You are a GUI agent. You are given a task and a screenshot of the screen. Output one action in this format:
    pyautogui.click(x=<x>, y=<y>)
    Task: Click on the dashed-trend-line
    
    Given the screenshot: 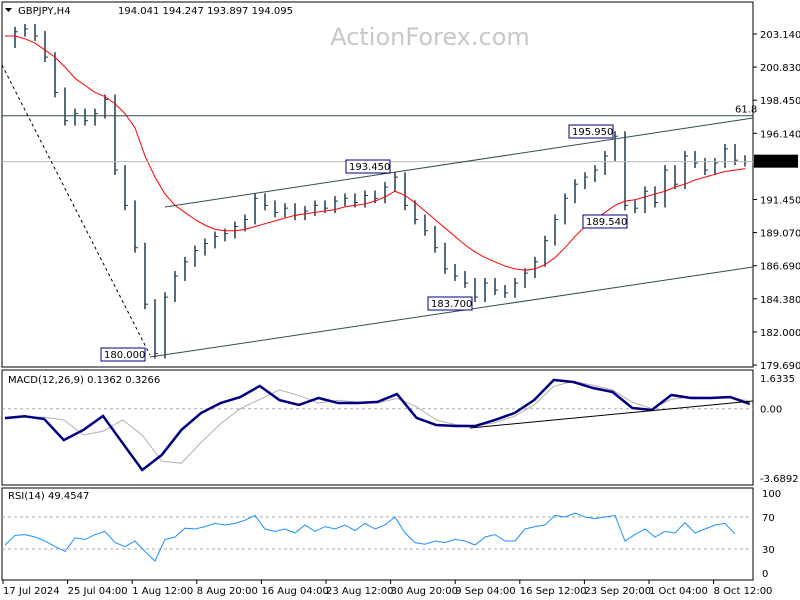 What is the action you would take?
    pyautogui.click(x=76, y=210)
    